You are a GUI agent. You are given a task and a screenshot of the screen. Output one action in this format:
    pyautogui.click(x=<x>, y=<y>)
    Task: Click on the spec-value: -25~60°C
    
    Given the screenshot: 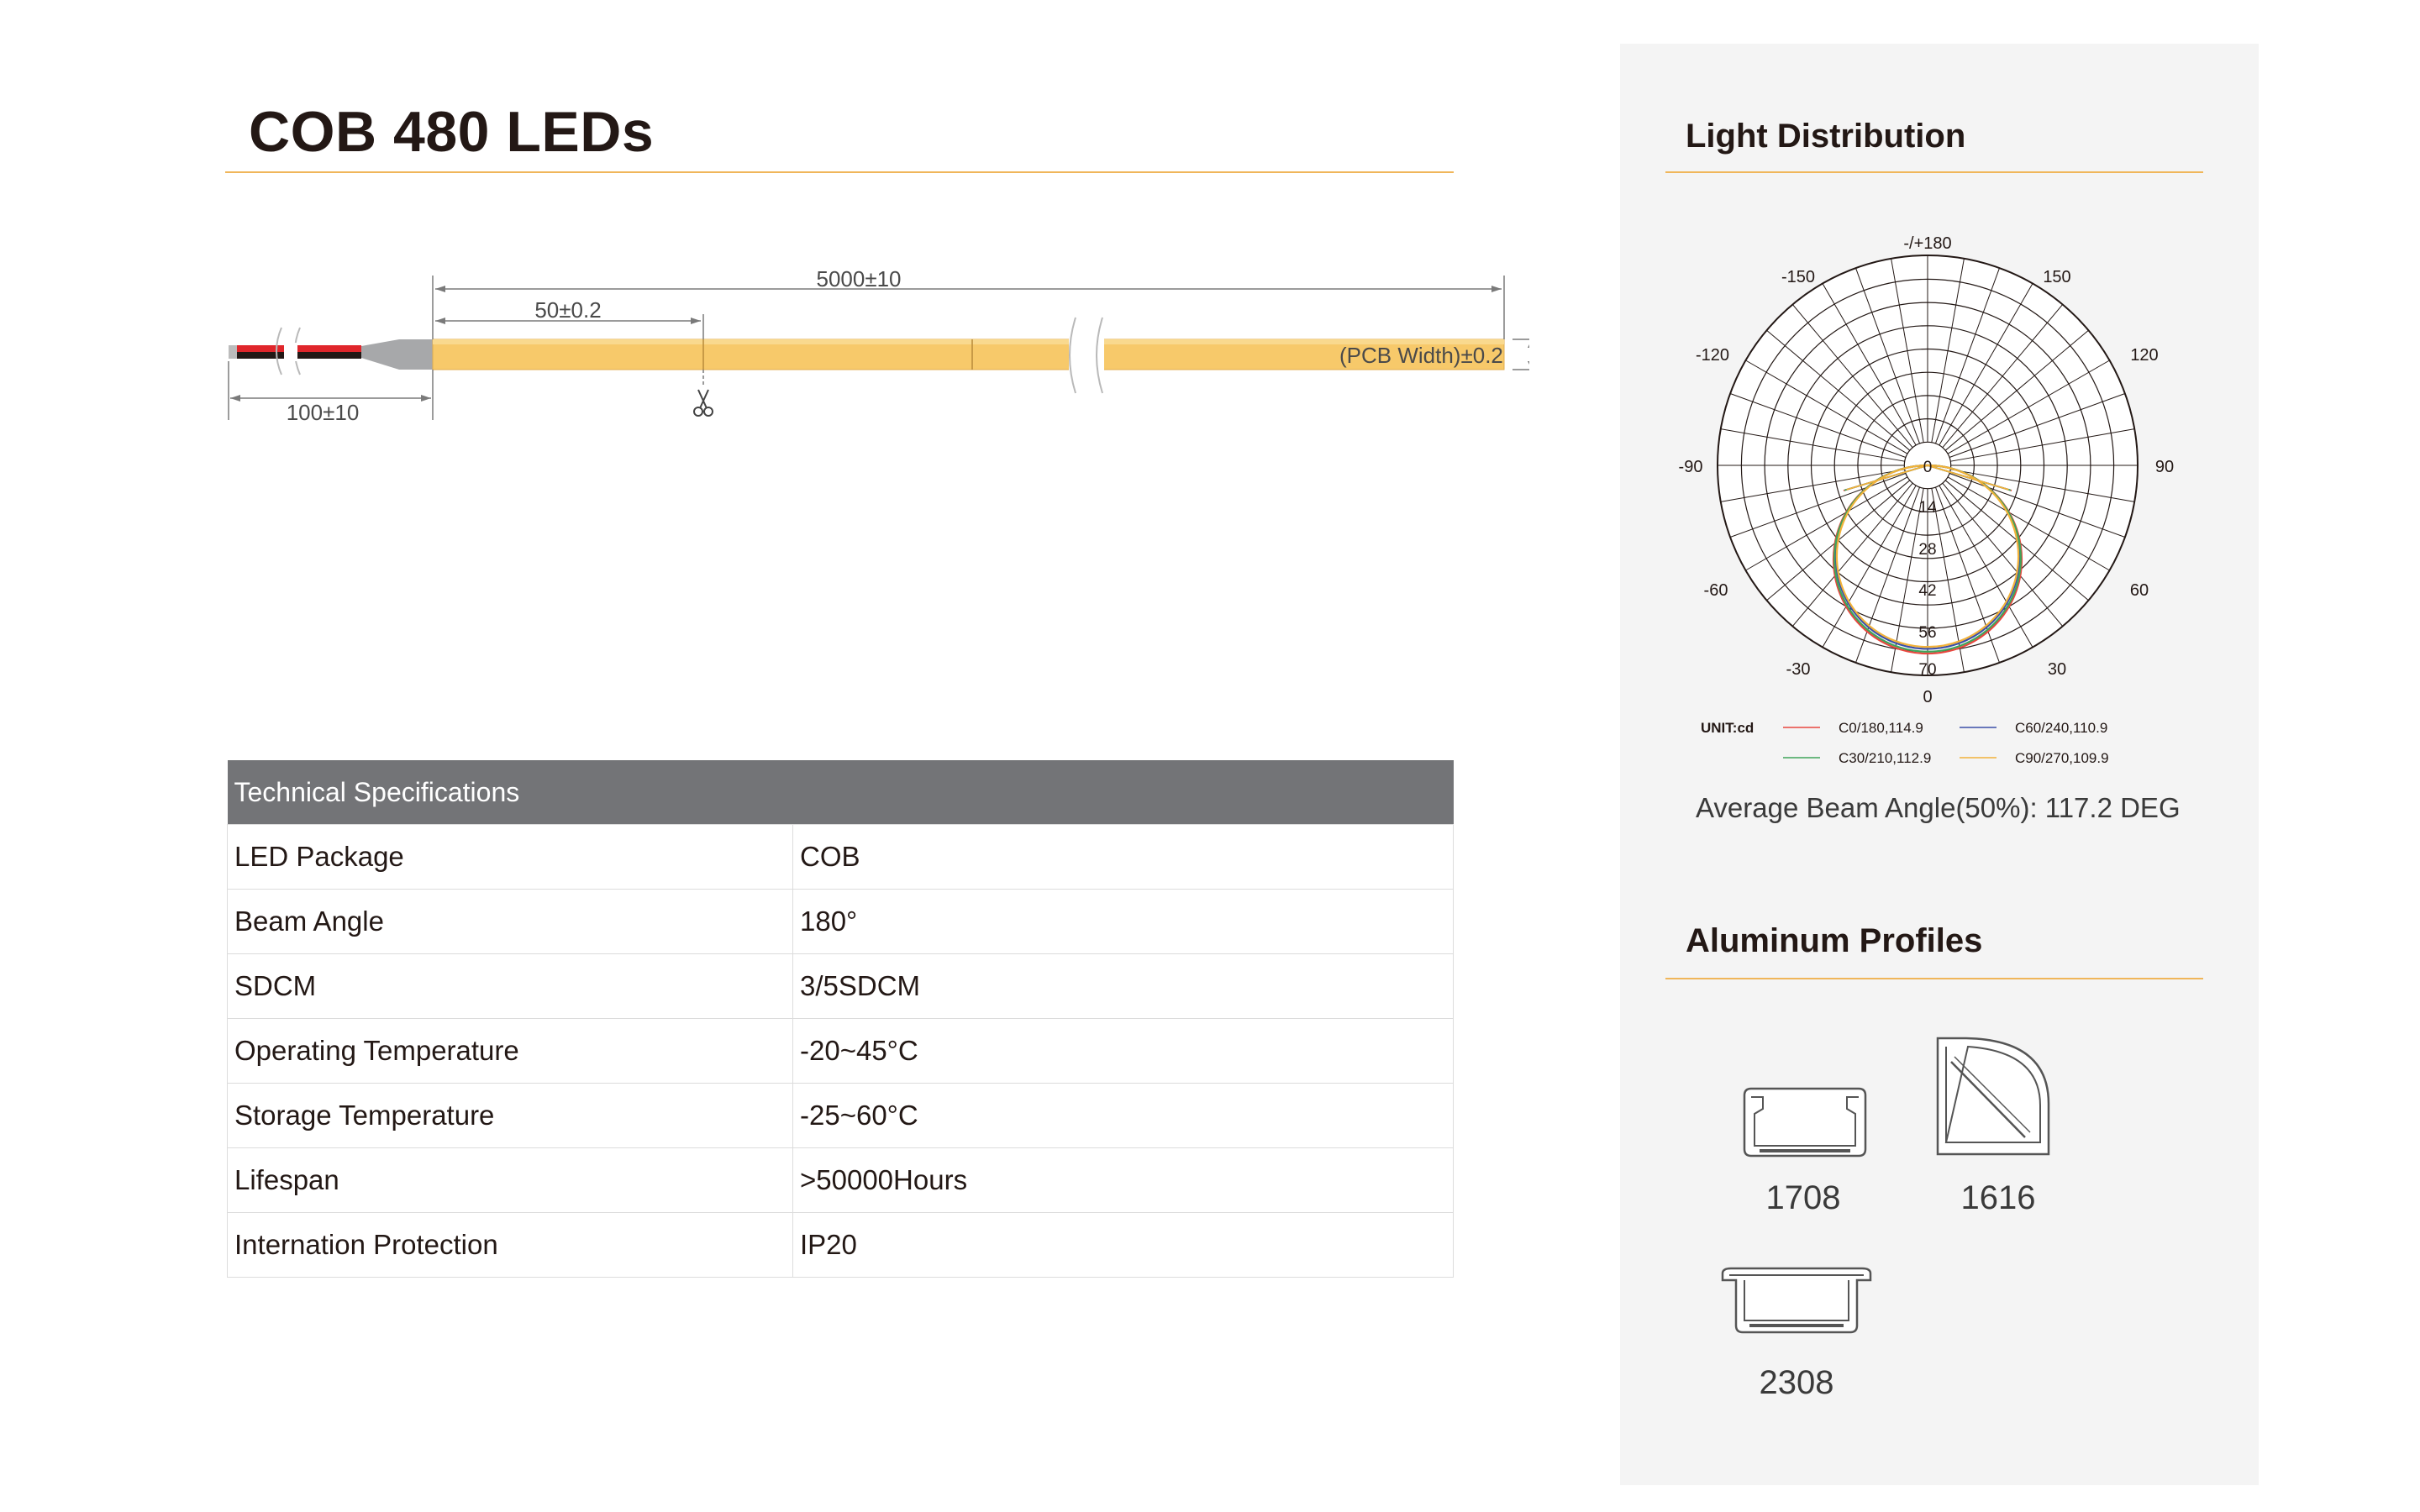 What is the action you would take?
    pyautogui.click(x=1123, y=1115)
    